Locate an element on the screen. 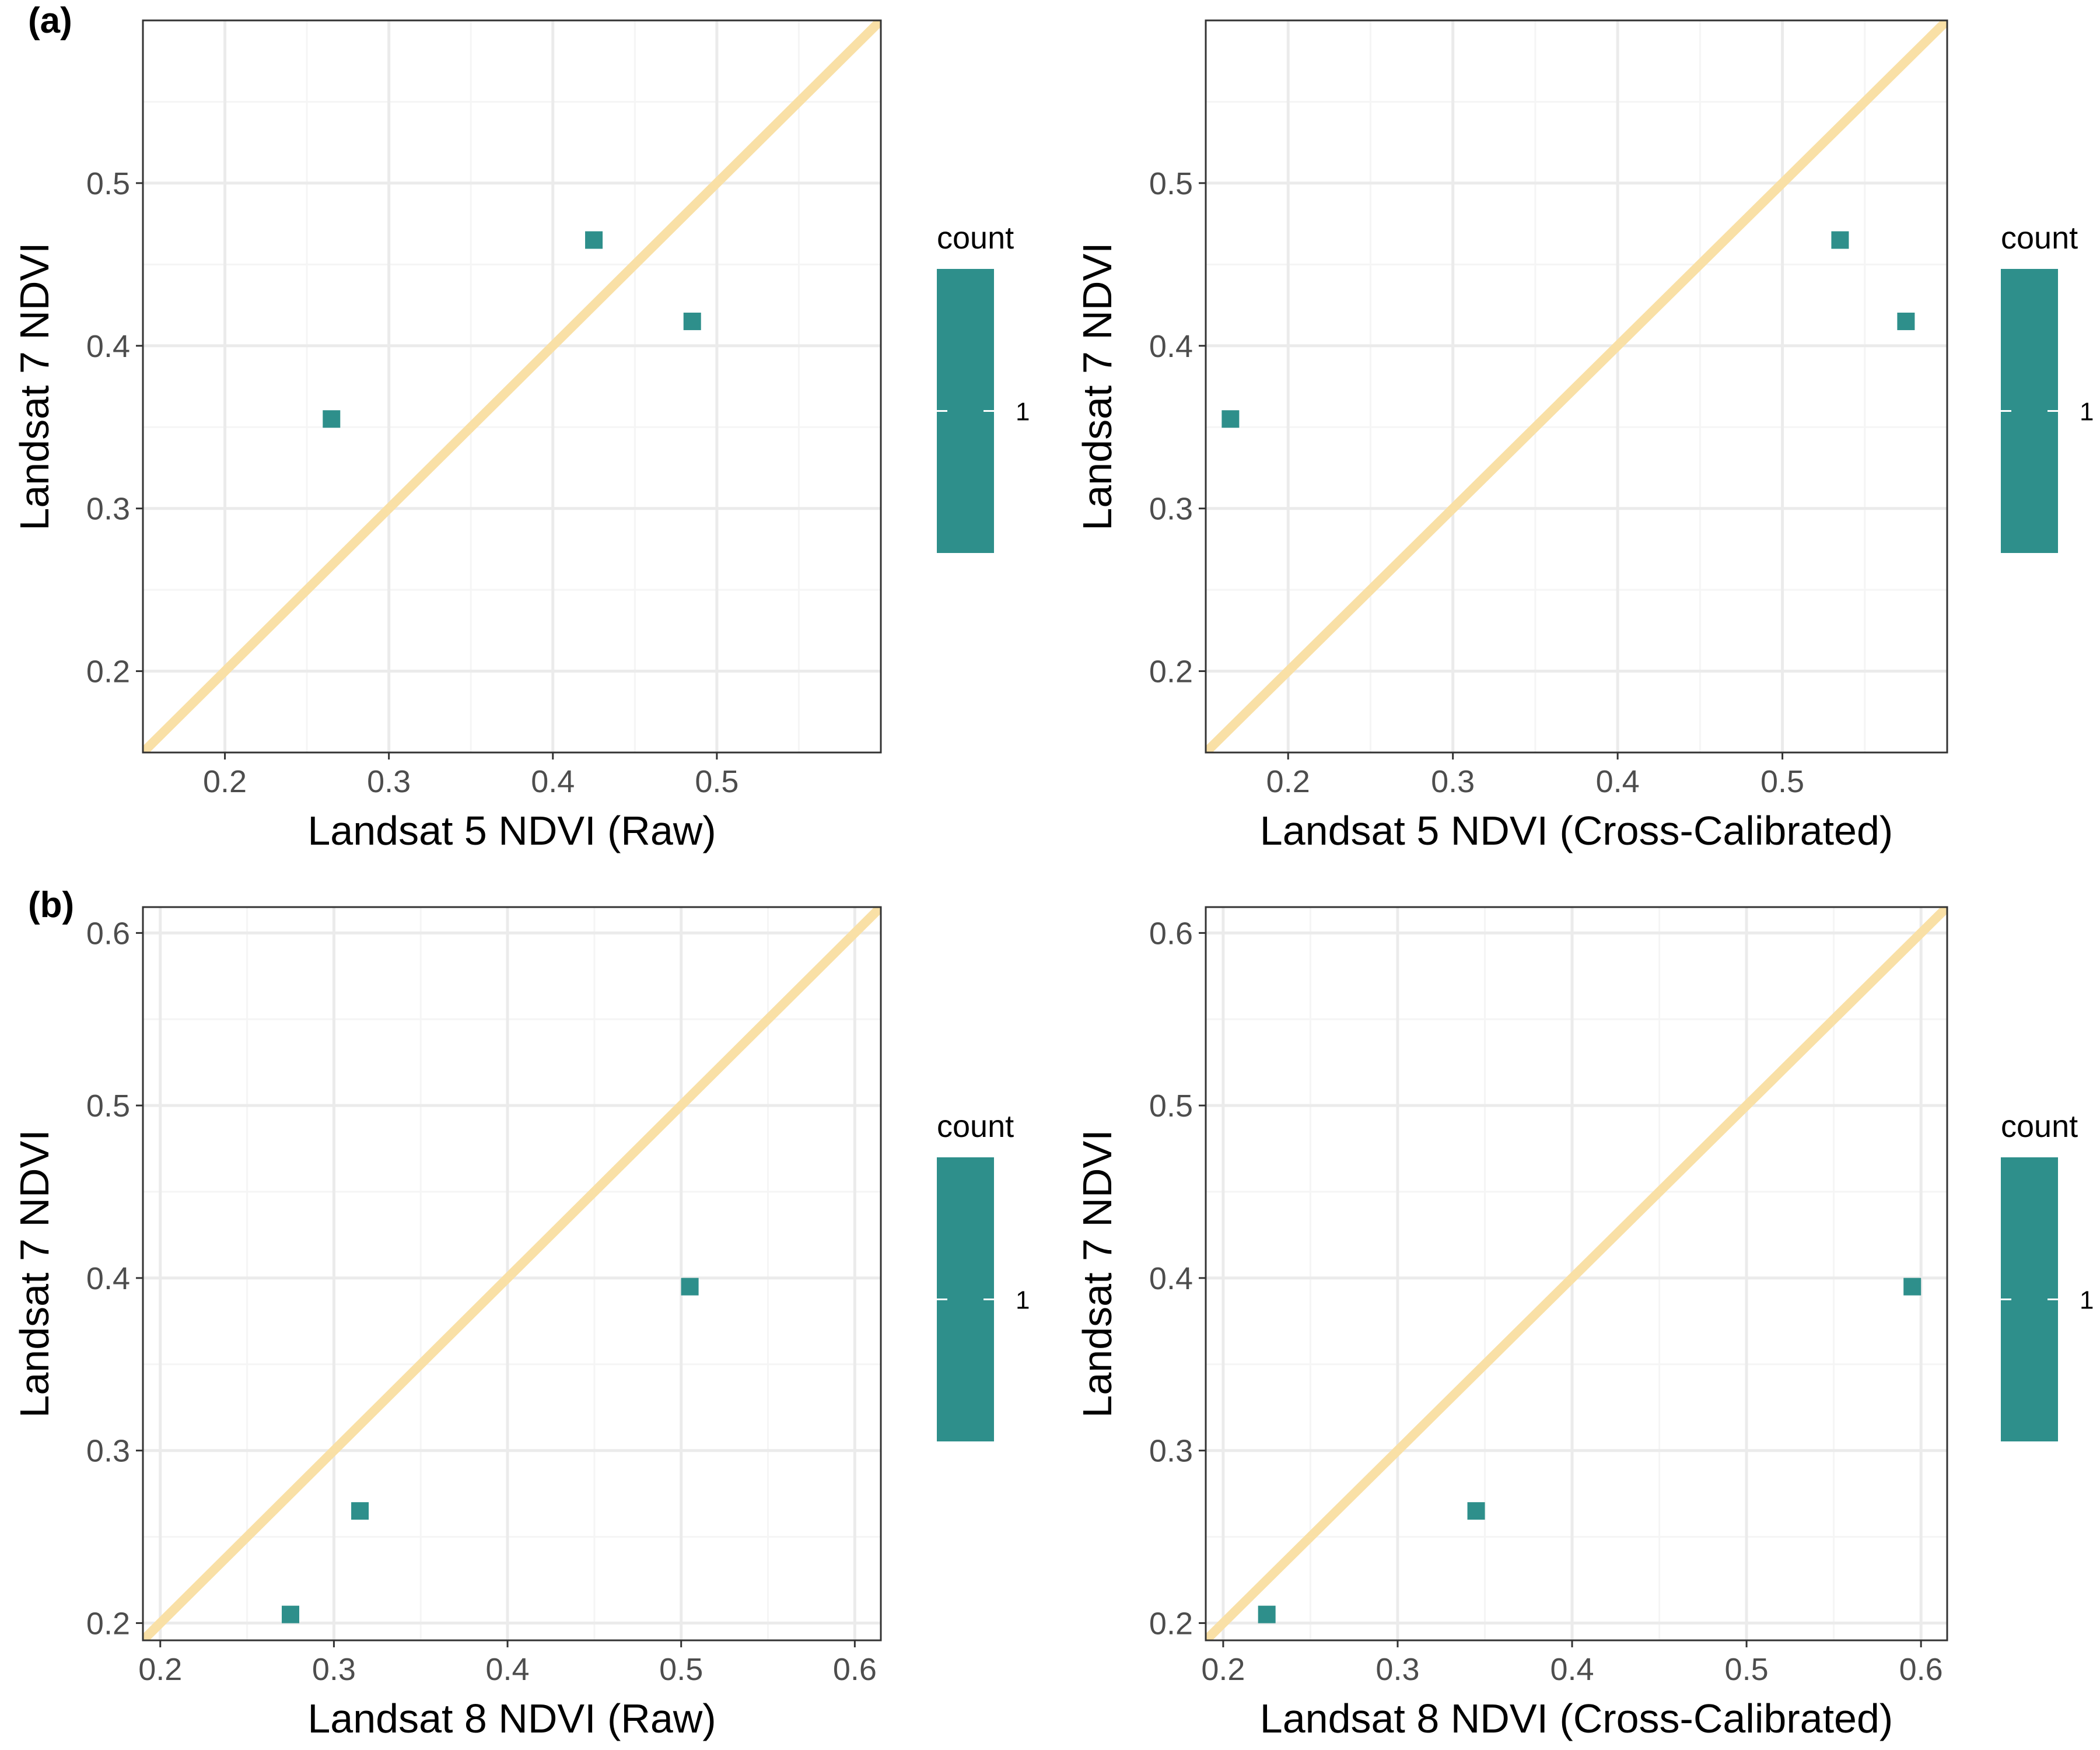 This screenshot has width=2100, height=1750. x-axis-title: Landsat 8 NDVI (Raw) is located at coordinates (511, 1718).